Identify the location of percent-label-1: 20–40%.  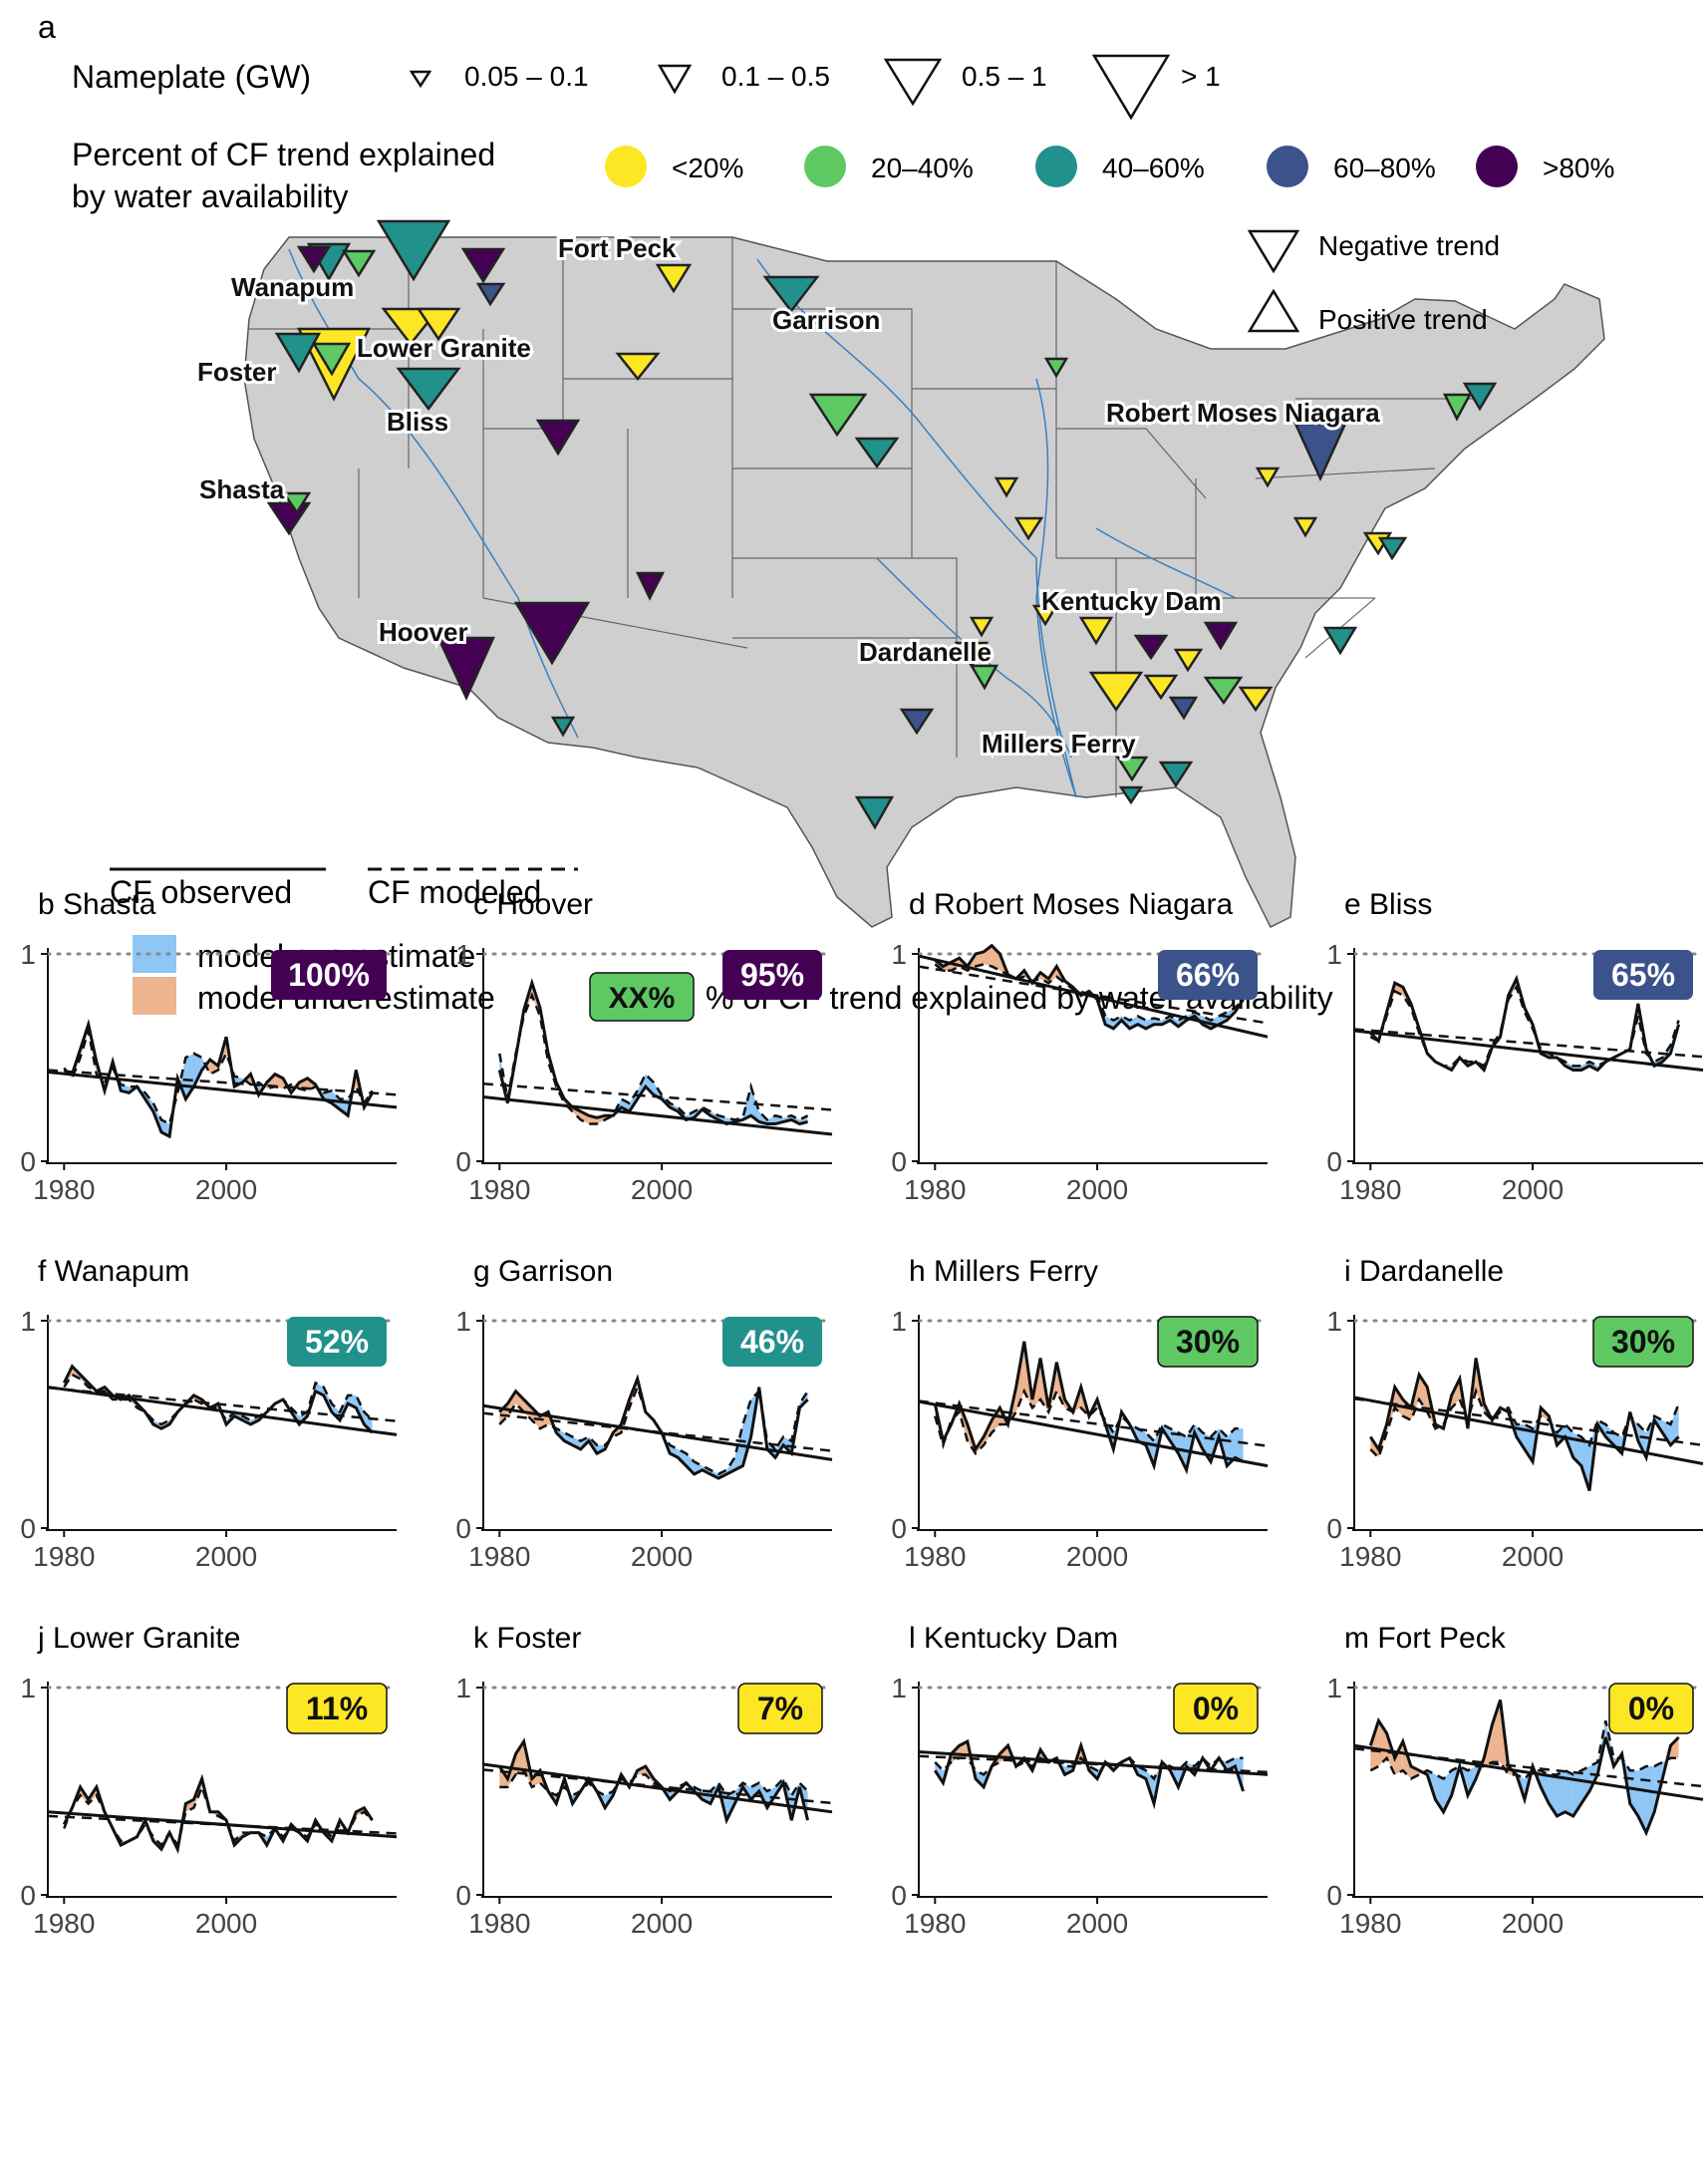
(922, 168).